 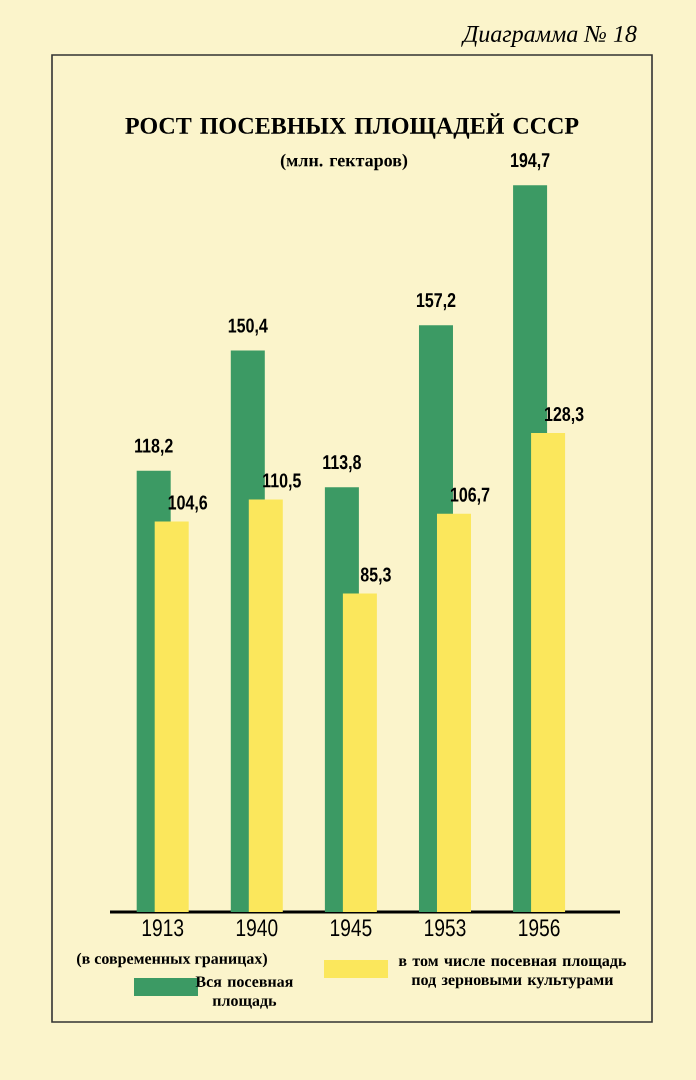 I want to click on x-tick-label: 1953, so click(x=445, y=928).